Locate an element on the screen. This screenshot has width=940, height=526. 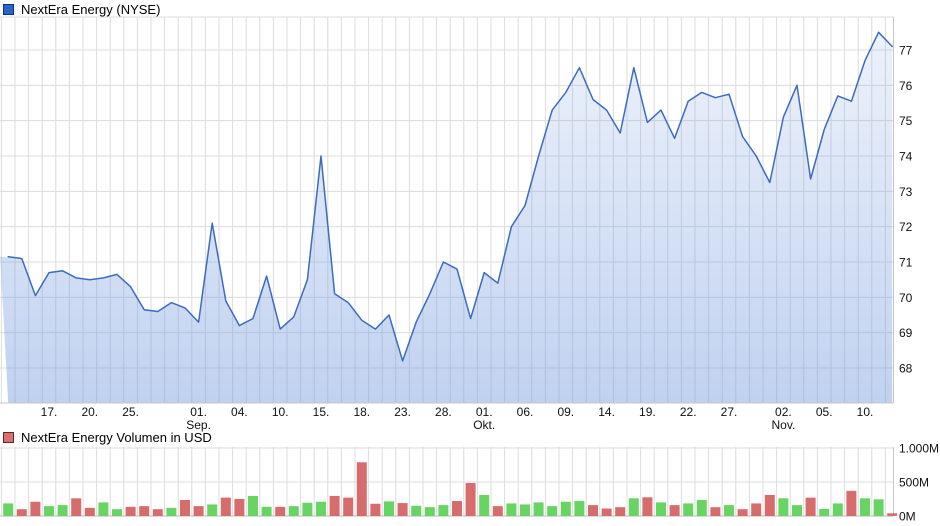
x-tick-label: 04. is located at coordinates (239, 412).